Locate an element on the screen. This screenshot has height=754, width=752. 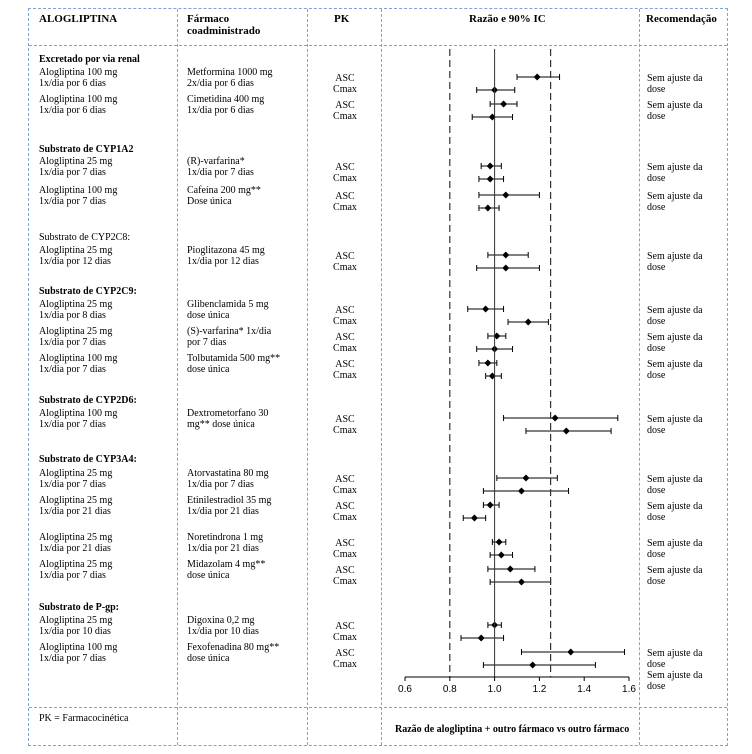
coadministered-drug: Tolbutamida 500 mg** is located at coordinates (234, 358).